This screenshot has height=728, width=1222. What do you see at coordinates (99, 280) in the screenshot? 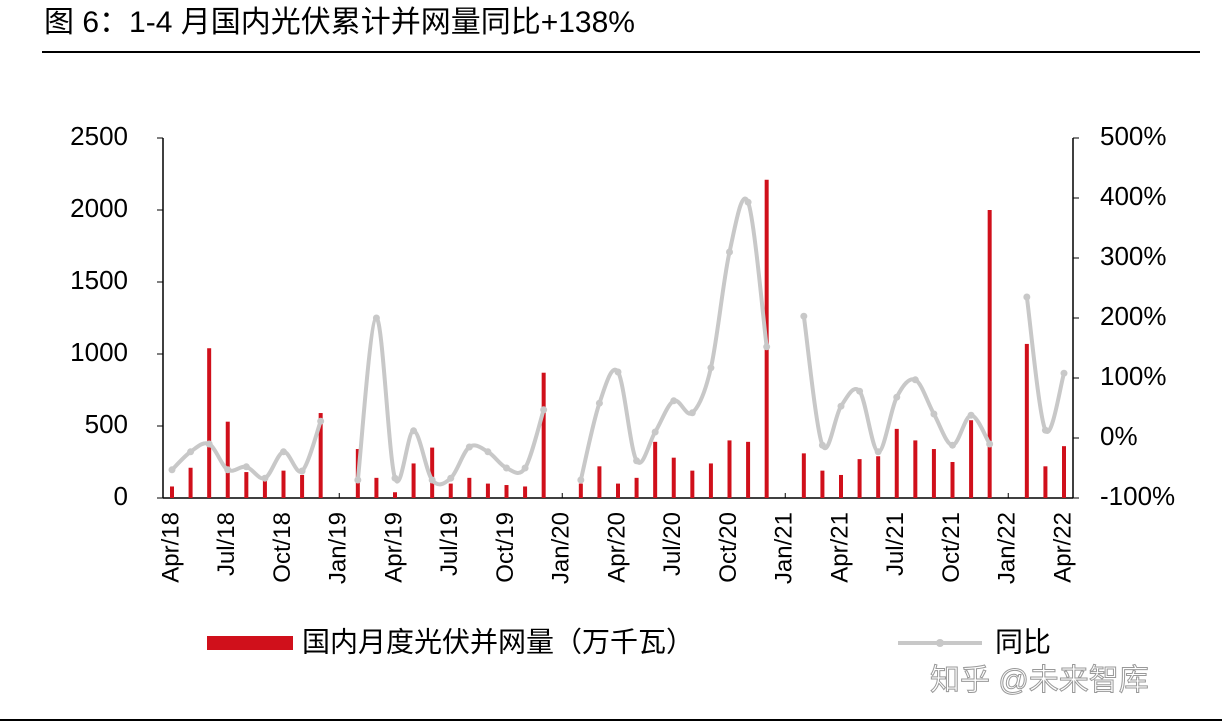
I see `y-tick-label: 1500` at bounding box center [99, 280].